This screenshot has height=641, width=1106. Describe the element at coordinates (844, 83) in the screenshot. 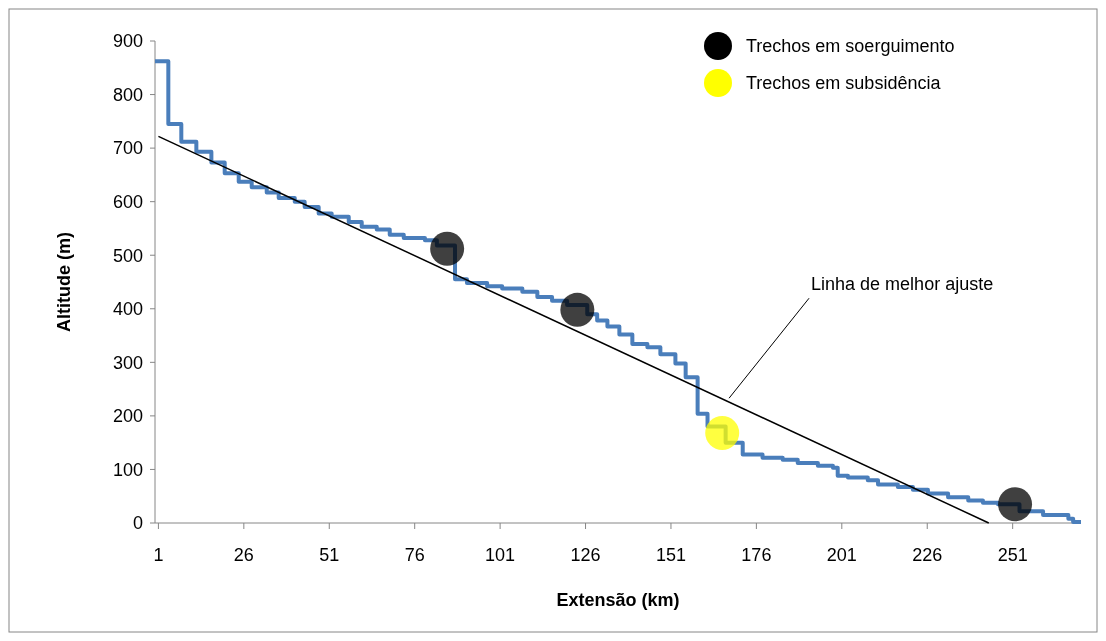

I see `legend-label: Trechos em subsidência` at that location.